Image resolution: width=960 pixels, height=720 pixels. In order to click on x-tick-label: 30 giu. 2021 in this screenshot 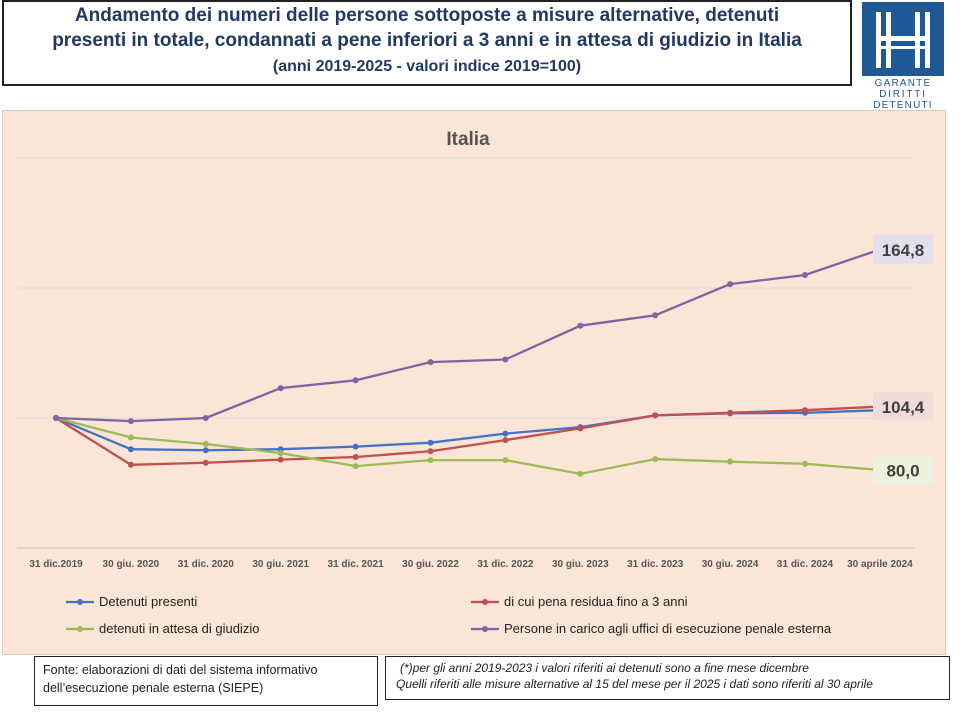, I will do `click(280, 564)`.